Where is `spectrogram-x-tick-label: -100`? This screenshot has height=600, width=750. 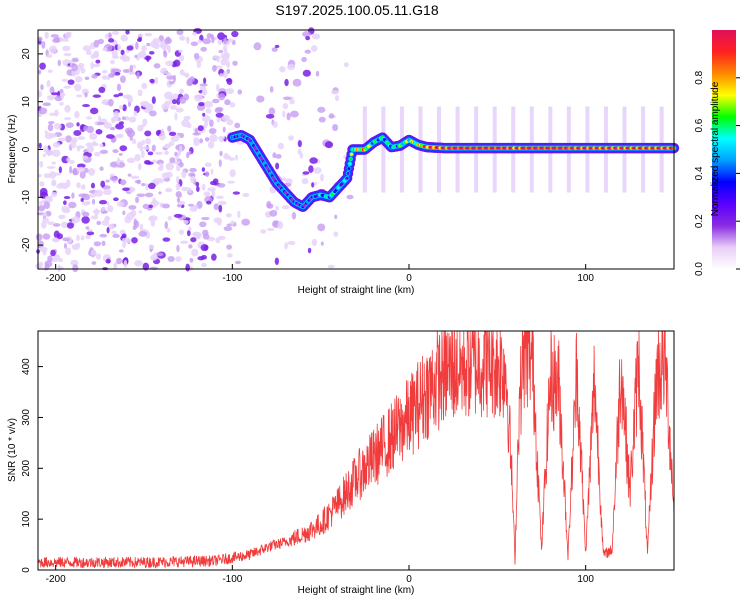
spectrogram-x-tick-label: -100 is located at coordinates (232, 278).